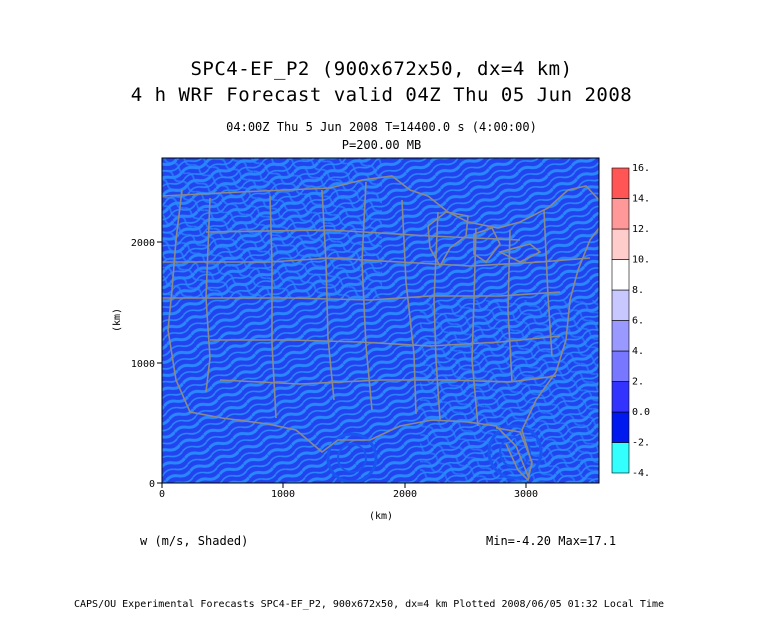 This screenshot has width=763, height=642. What do you see at coordinates (143, 364) in the screenshot?
I see `y-tick-label: 1000` at bounding box center [143, 364].